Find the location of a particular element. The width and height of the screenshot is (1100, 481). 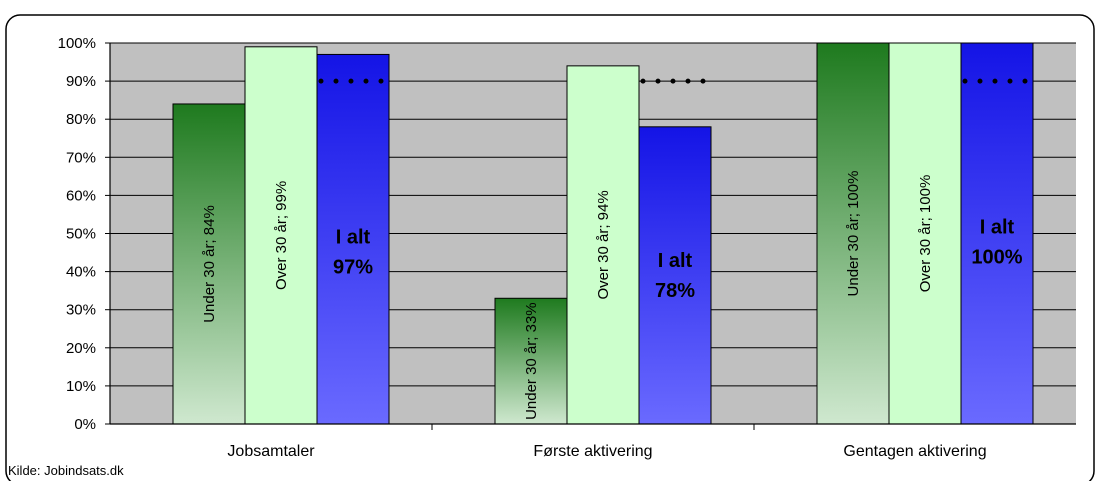

bar-value-label: Under 30 år; 84% is located at coordinates (209, 264).